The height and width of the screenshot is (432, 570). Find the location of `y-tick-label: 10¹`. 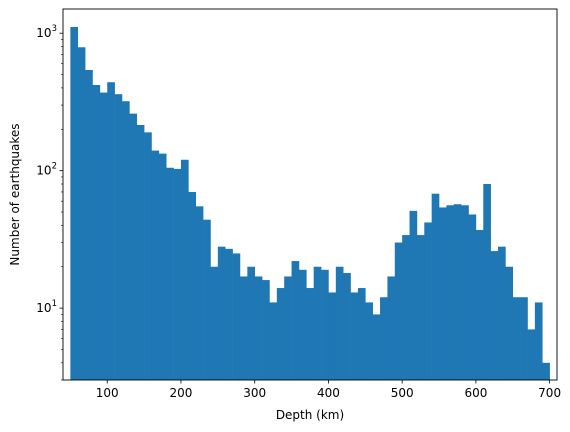

y-tick-label: 10¹ is located at coordinates (46, 307).